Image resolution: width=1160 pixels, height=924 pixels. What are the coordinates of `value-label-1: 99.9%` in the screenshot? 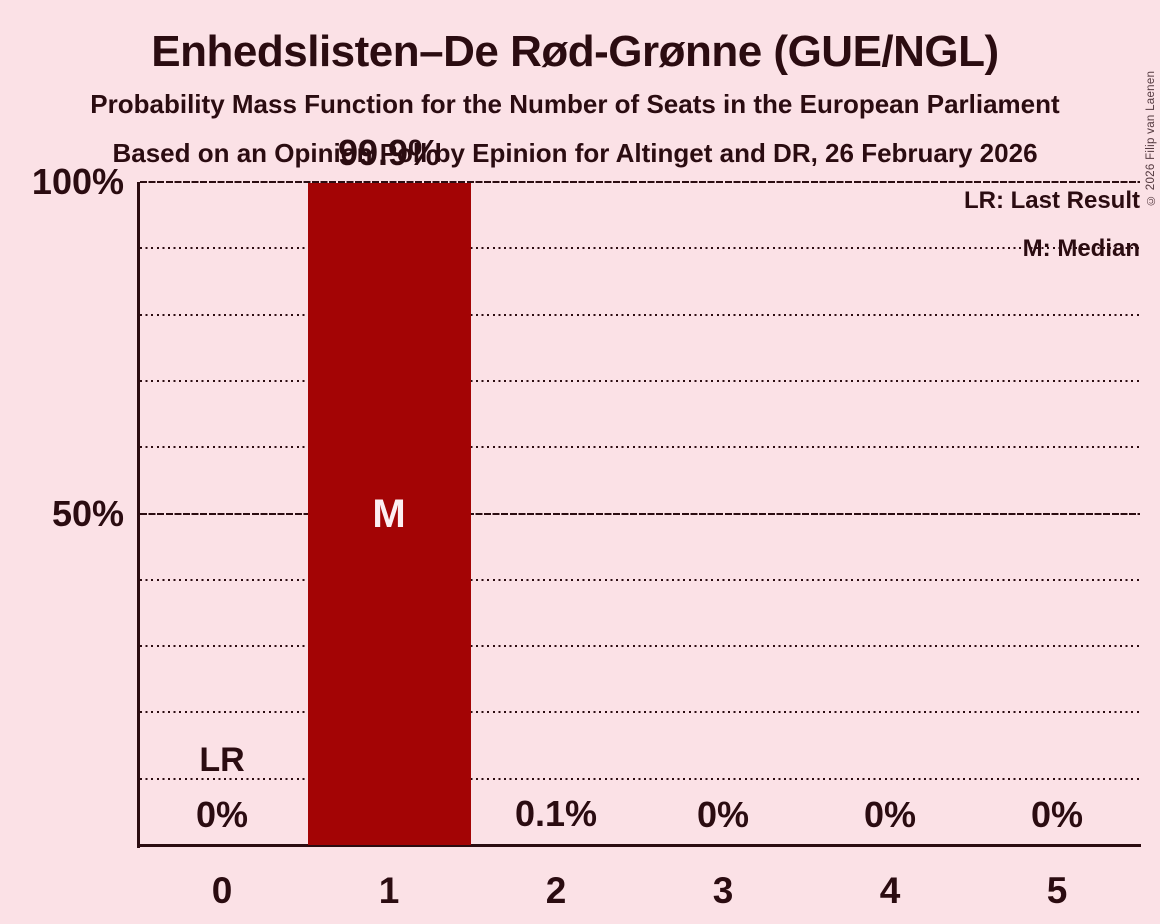 It's located at (389, 152).